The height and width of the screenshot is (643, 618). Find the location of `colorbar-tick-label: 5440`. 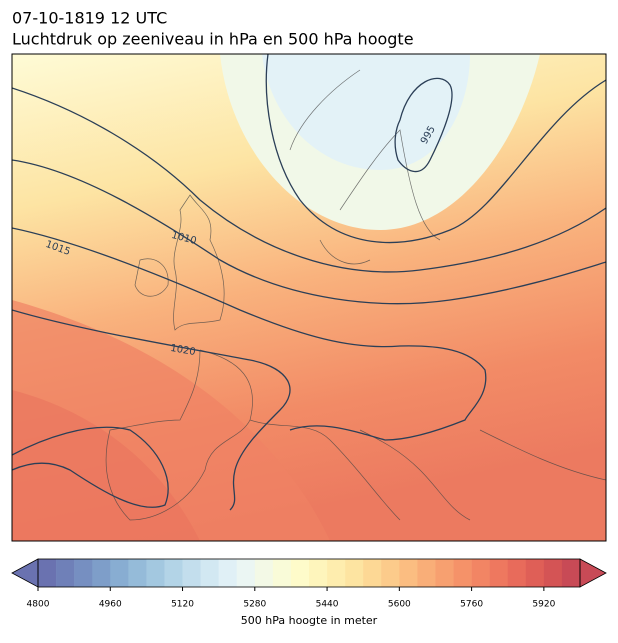

colorbar-tick-label: 5440 is located at coordinates (327, 605).